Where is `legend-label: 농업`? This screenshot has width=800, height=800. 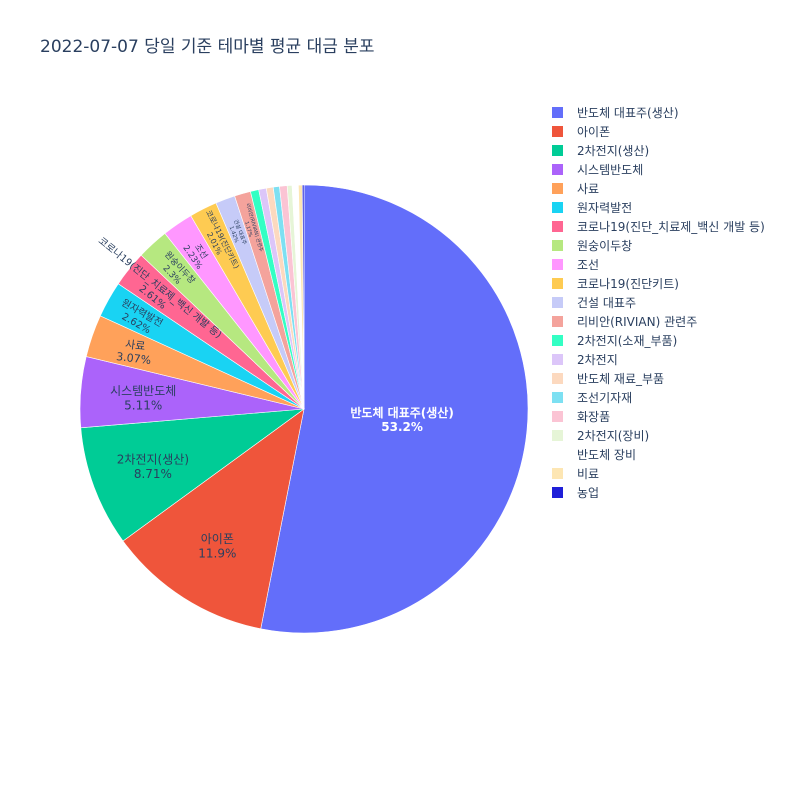 legend-label: 농업 is located at coordinates (588, 493).